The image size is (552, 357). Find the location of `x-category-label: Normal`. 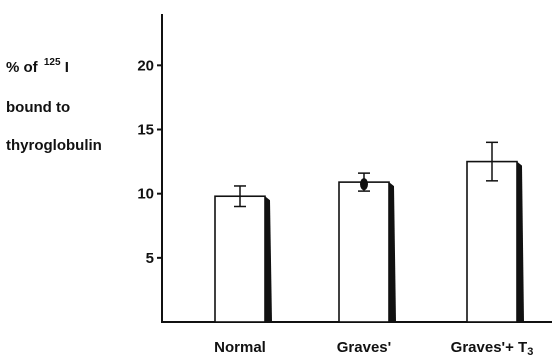

x-category-label: Normal is located at coordinates (240, 347).